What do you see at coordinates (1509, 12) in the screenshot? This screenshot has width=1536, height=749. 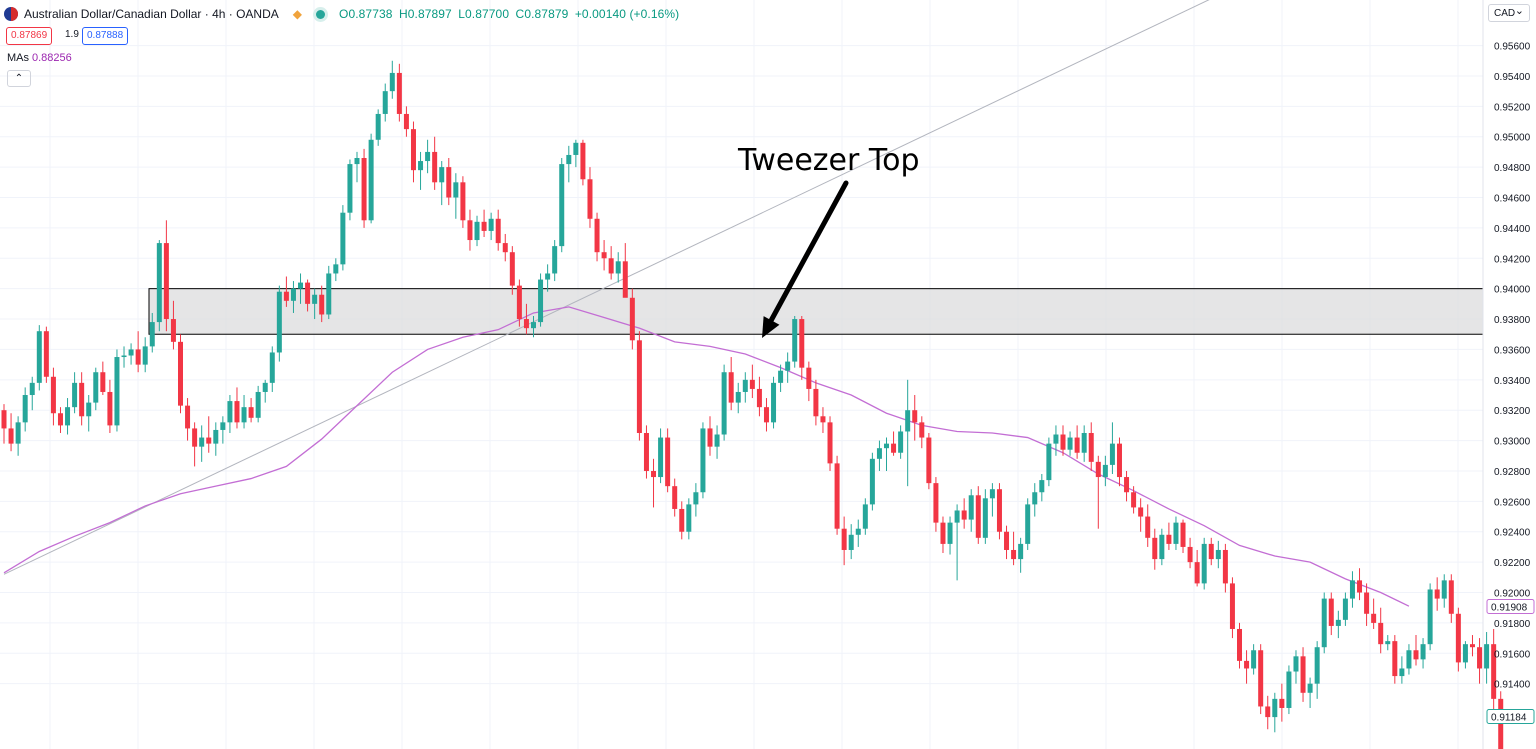 I see `currency-select: CAD` at bounding box center [1509, 12].